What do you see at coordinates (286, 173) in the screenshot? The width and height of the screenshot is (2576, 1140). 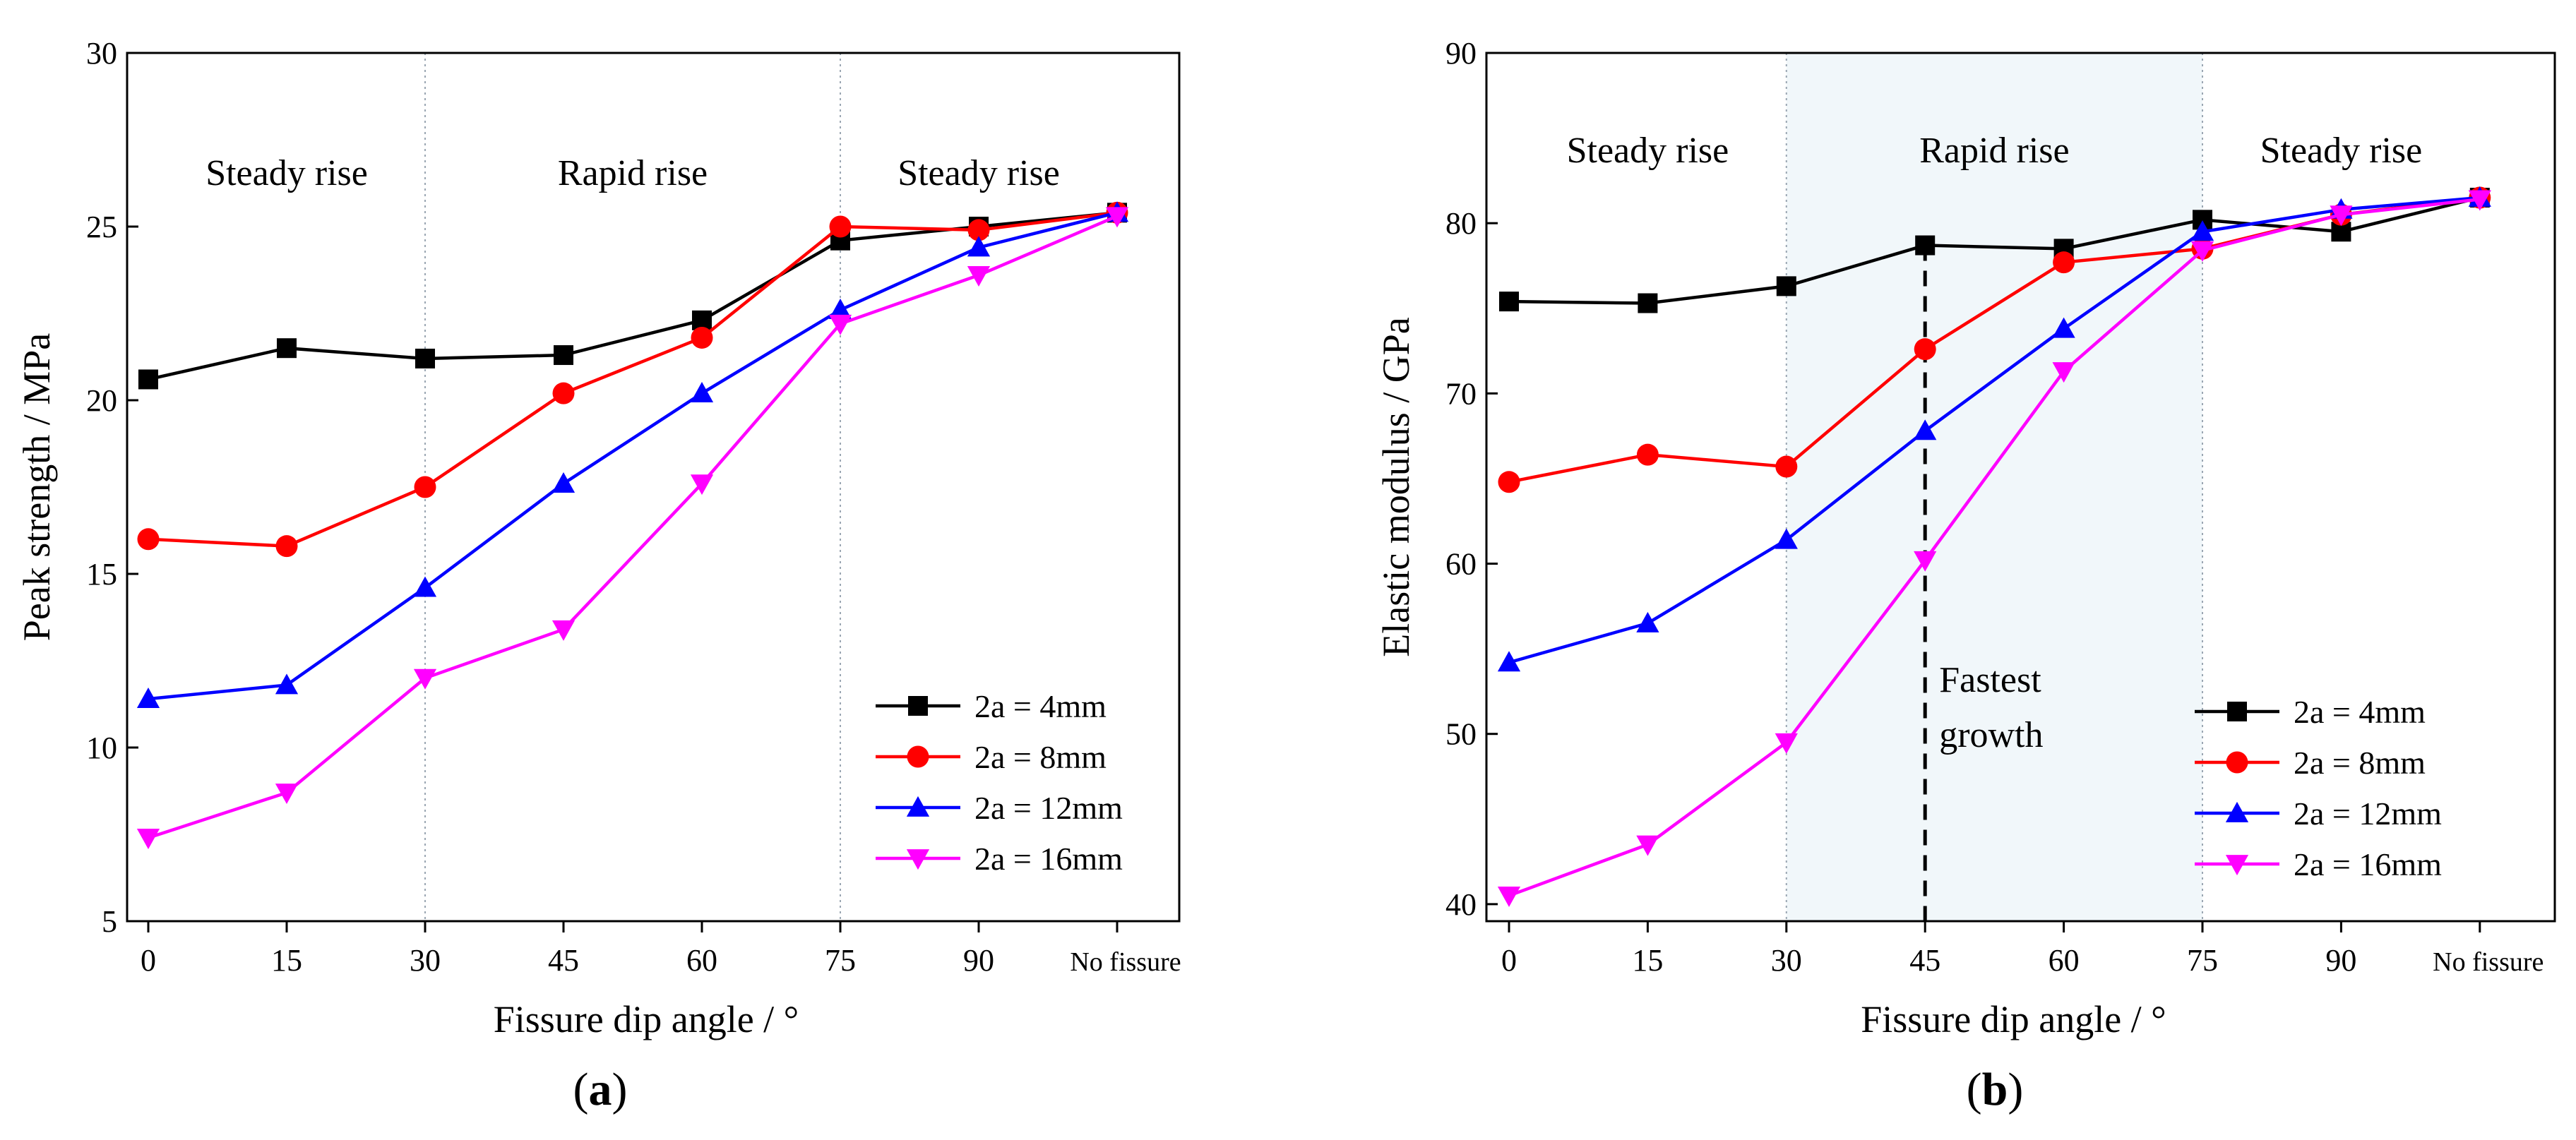 I see `region-label-1: Steady rise` at bounding box center [286, 173].